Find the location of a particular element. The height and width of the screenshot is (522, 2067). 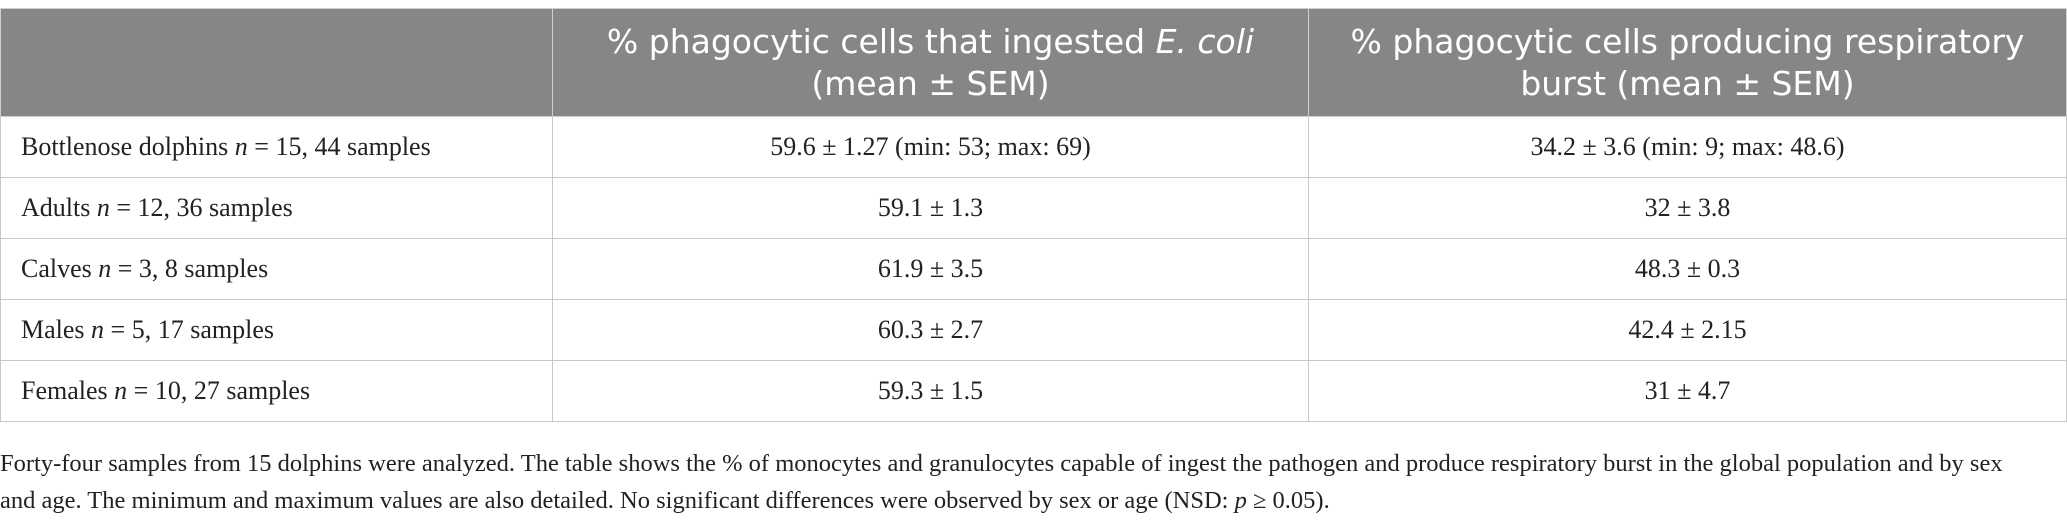

row-group-cell: Bottlenose dolphins n = 15, 44 samples is located at coordinates (276, 147).